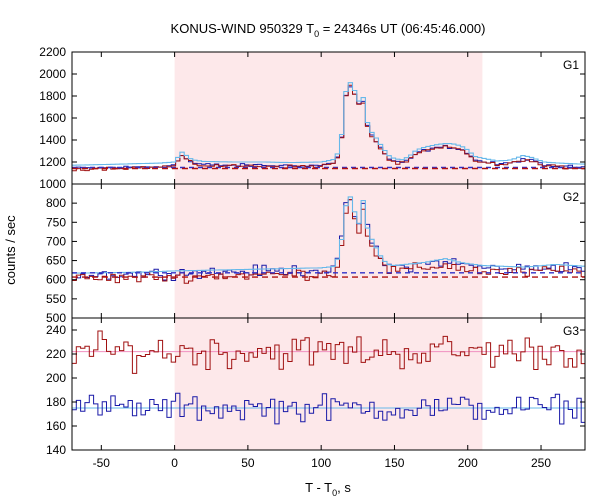  What do you see at coordinates (56, 222) in the screenshot?
I see `y-tick-label: 750` at bounding box center [56, 222].